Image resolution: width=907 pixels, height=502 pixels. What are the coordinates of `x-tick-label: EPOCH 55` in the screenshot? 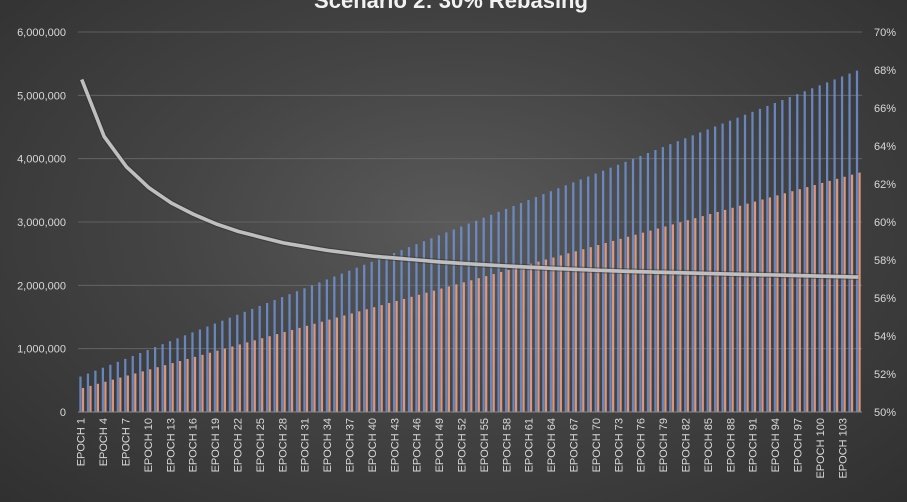 It's located at (485, 445).